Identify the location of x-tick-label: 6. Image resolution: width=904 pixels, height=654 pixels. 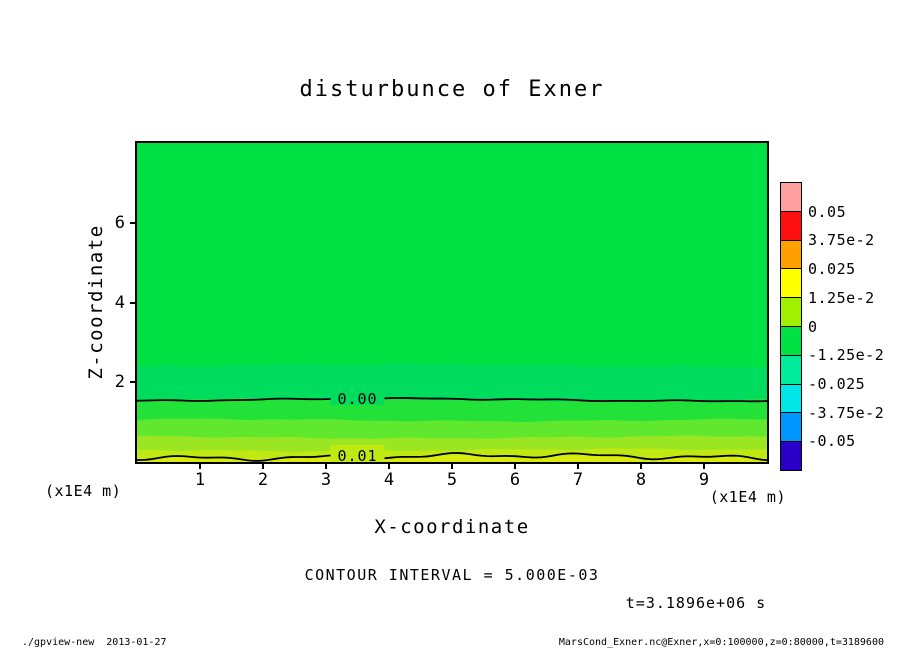
(515, 480).